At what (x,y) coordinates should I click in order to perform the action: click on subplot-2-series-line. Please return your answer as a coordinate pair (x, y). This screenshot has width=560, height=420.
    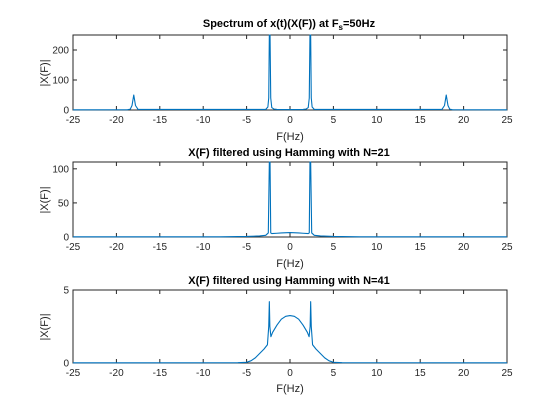
    Looking at the image, I should click on (290, 199).